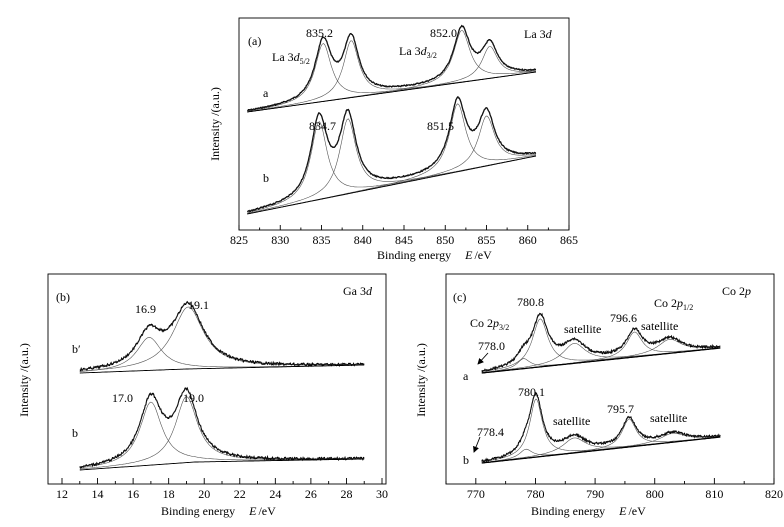  What do you see at coordinates (487, 240) in the screenshot?
I see `panel-a-x-tick-855: 855` at bounding box center [487, 240].